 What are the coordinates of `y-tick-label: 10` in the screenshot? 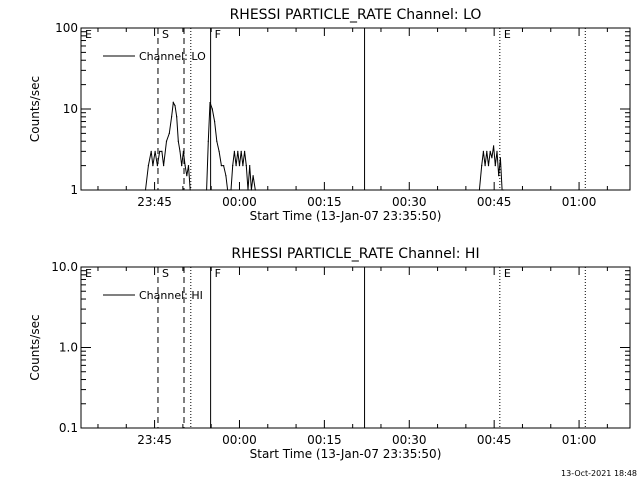 It's located at (70, 109).